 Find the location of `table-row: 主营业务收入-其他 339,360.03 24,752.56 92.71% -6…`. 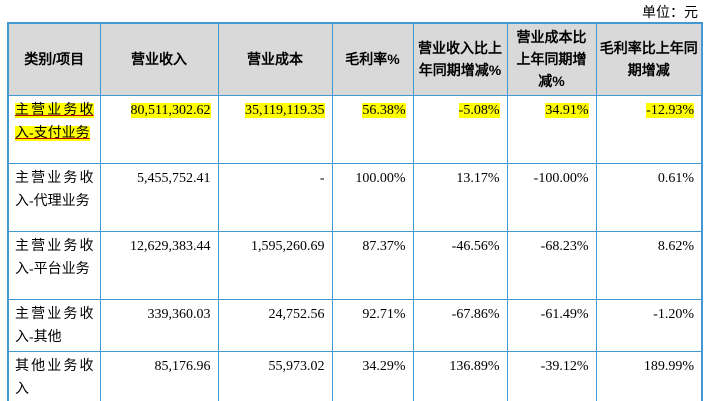

table-row: 主营业务收入-其他 339,360.03 24,752.56 92.71% -6… is located at coordinates (355, 325).